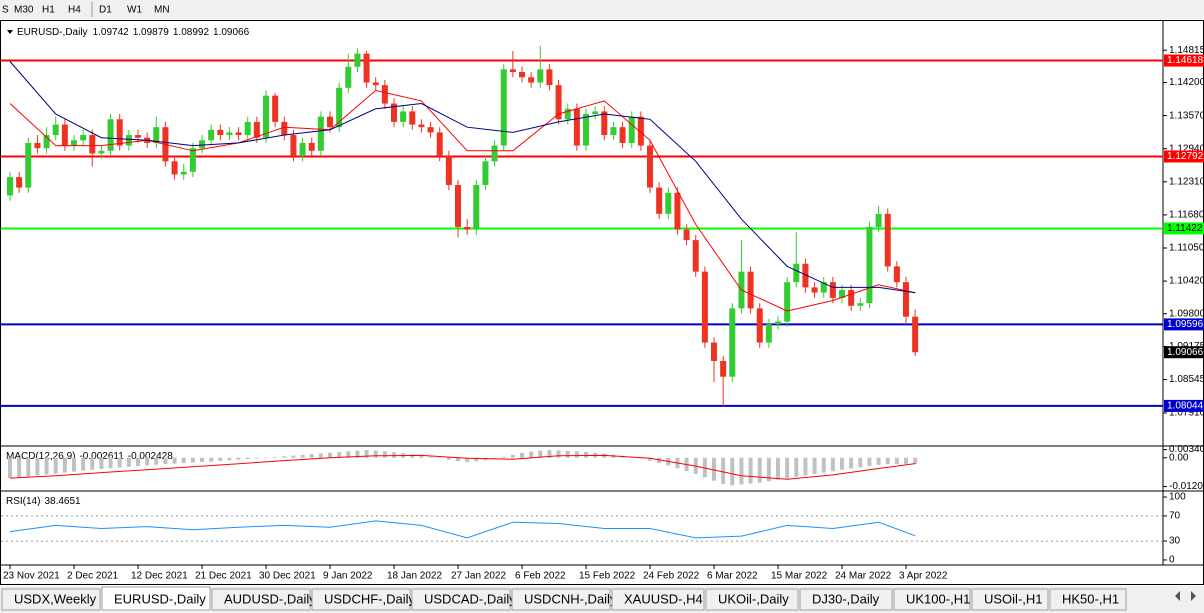 This screenshot has width=1204, height=613. What do you see at coordinates (270, 598) in the screenshot?
I see `tab-label: AUDUSD-,Daily` at bounding box center [270, 598].